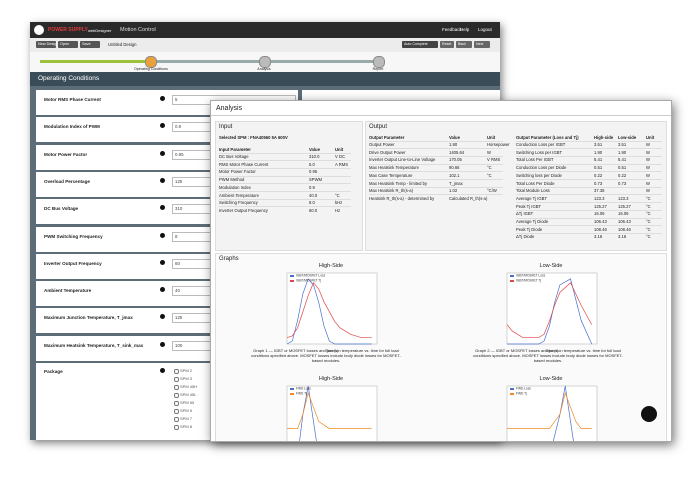 The image size is (700, 478). What do you see at coordinates (179, 154) in the screenshot?
I see `field-value: 0.95` at bounding box center [179, 154].